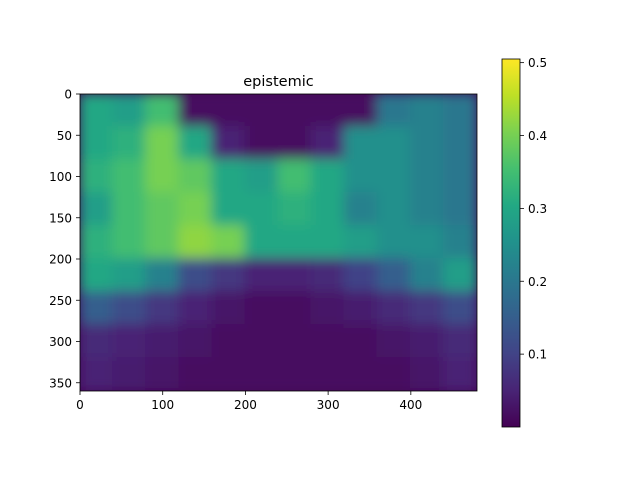 This screenshot has height=480, width=640. I want to click on x-tick-label: 100, so click(162, 405).